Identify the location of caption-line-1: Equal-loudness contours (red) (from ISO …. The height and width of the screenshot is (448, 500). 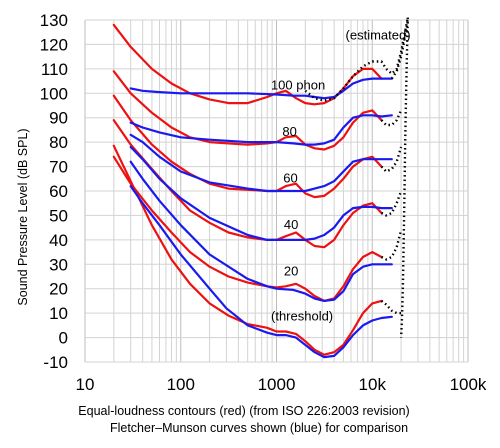
(243, 411).